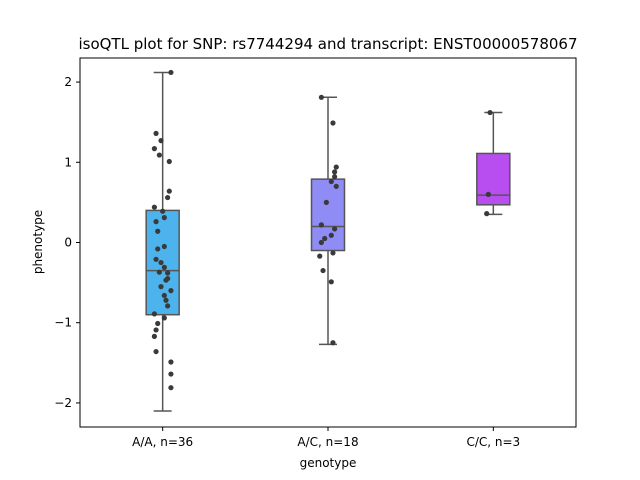  I want to click on x-axis: A/A, n=36 A/C, n=18 C/C, n=3, so click(326, 438).